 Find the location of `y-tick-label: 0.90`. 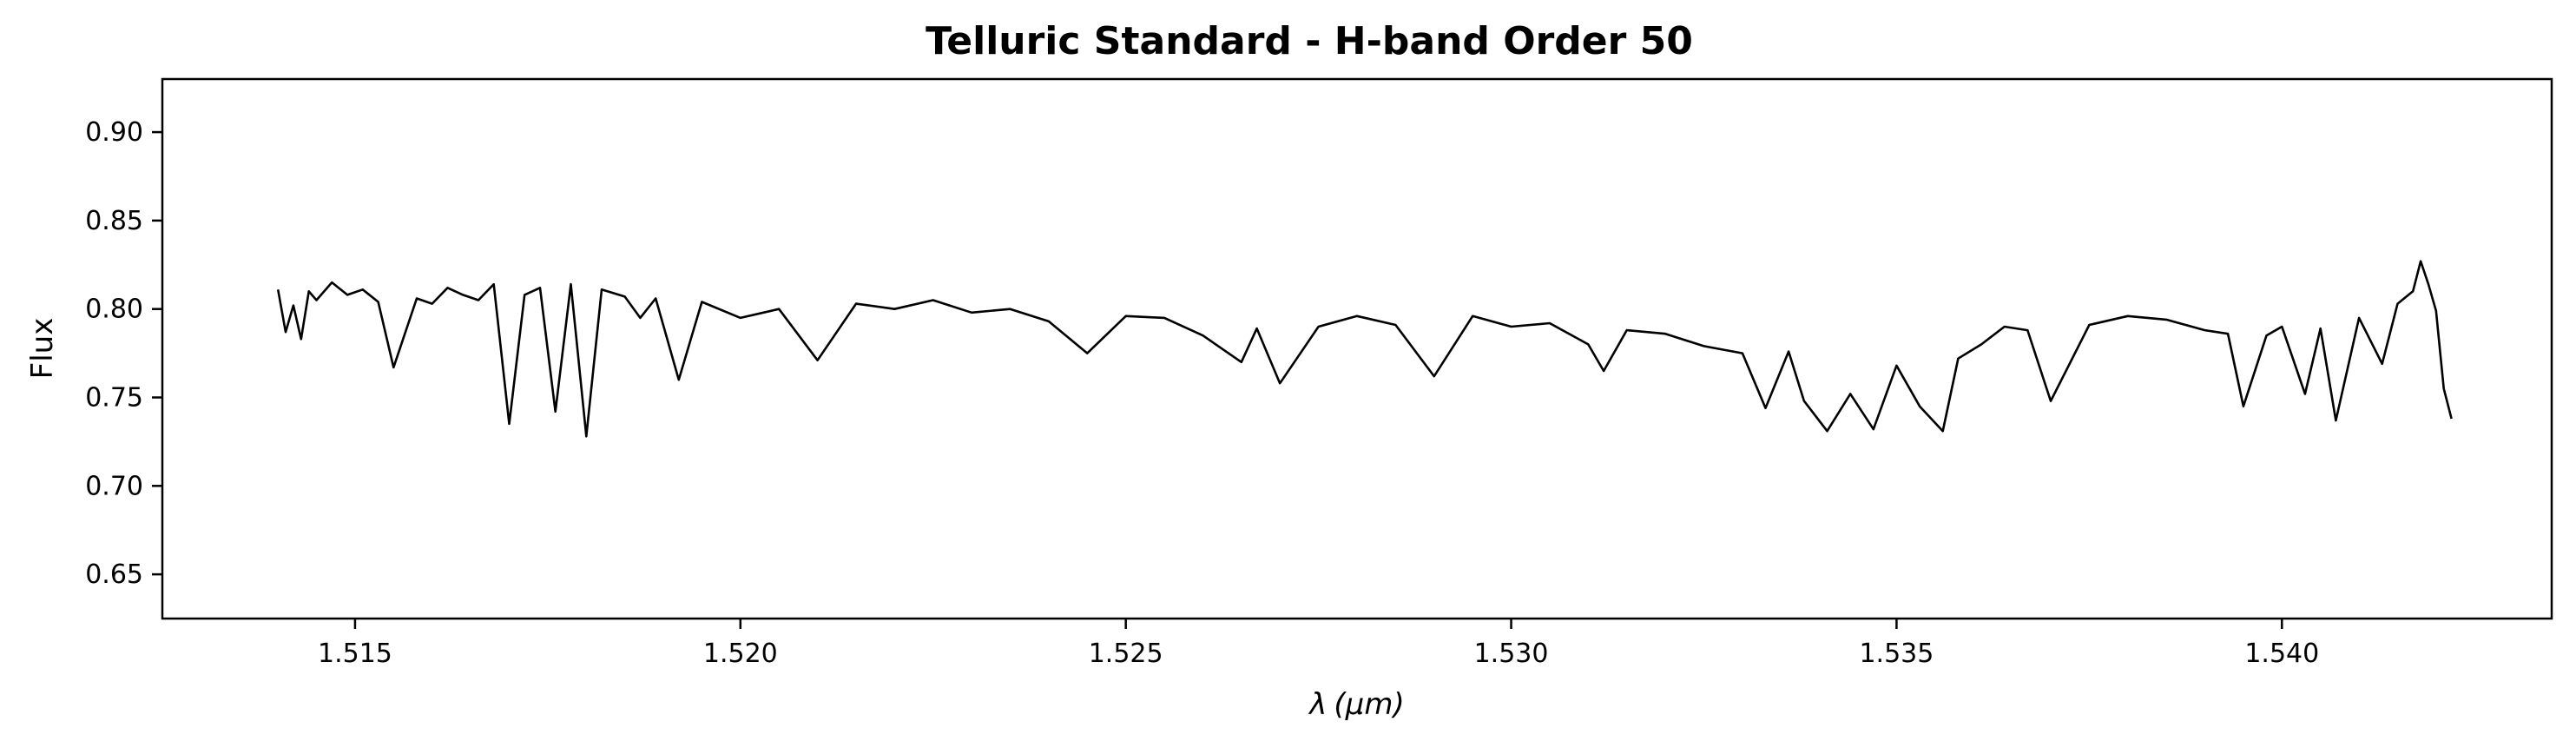

y-tick-label: 0.90 is located at coordinates (114, 132).